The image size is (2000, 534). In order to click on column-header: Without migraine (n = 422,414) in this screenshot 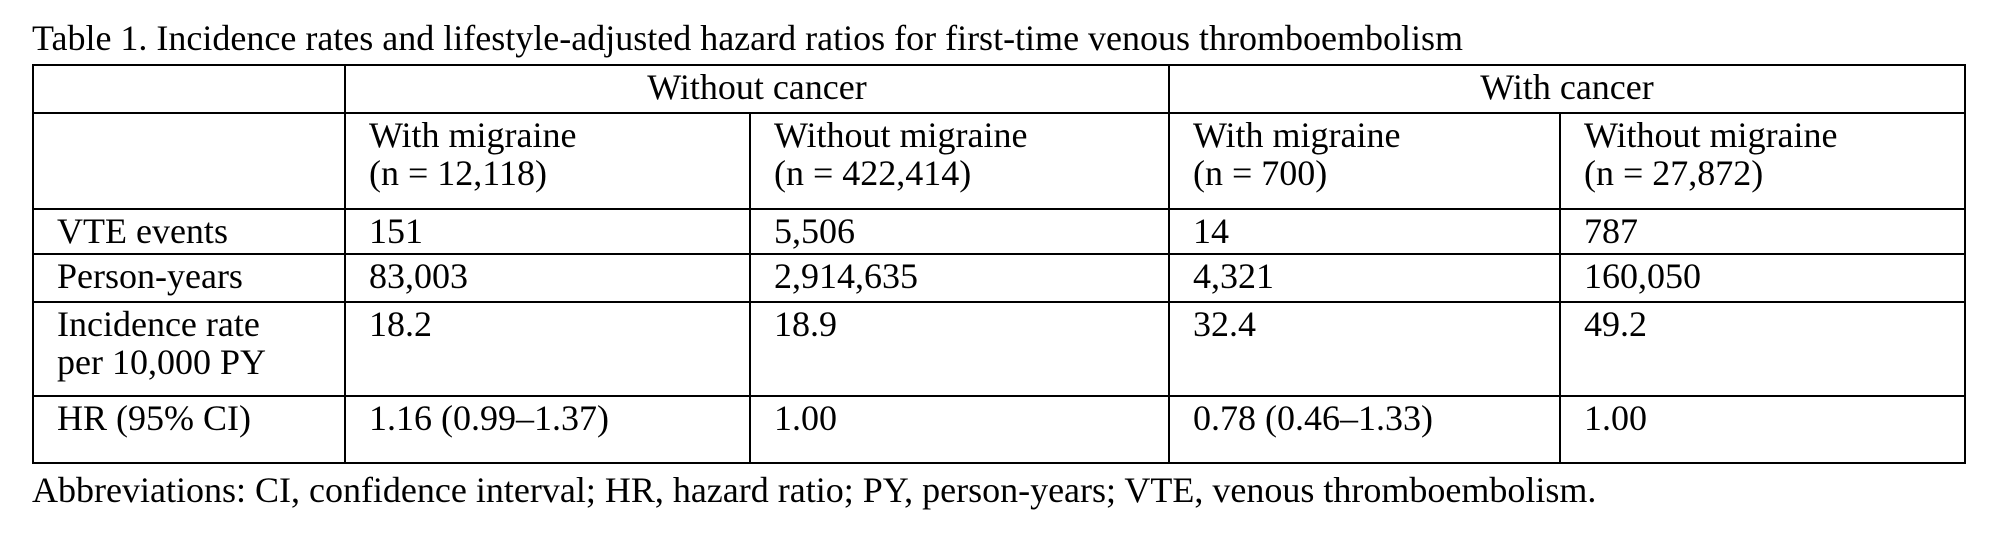, I will do `click(959, 161)`.